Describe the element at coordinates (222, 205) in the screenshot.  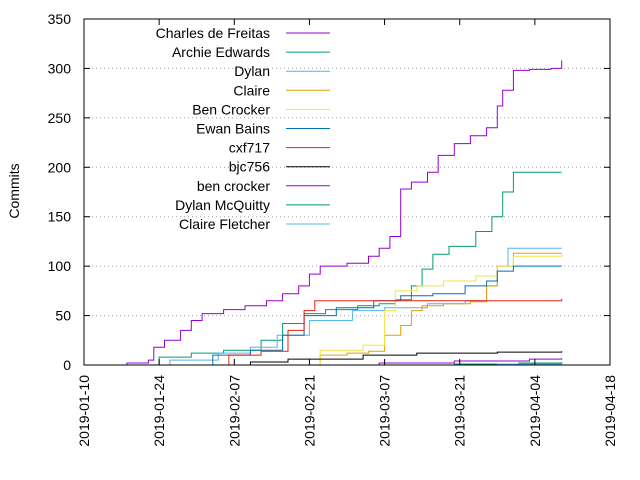
I see `legend-label: Dylan McQuitty` at that location.